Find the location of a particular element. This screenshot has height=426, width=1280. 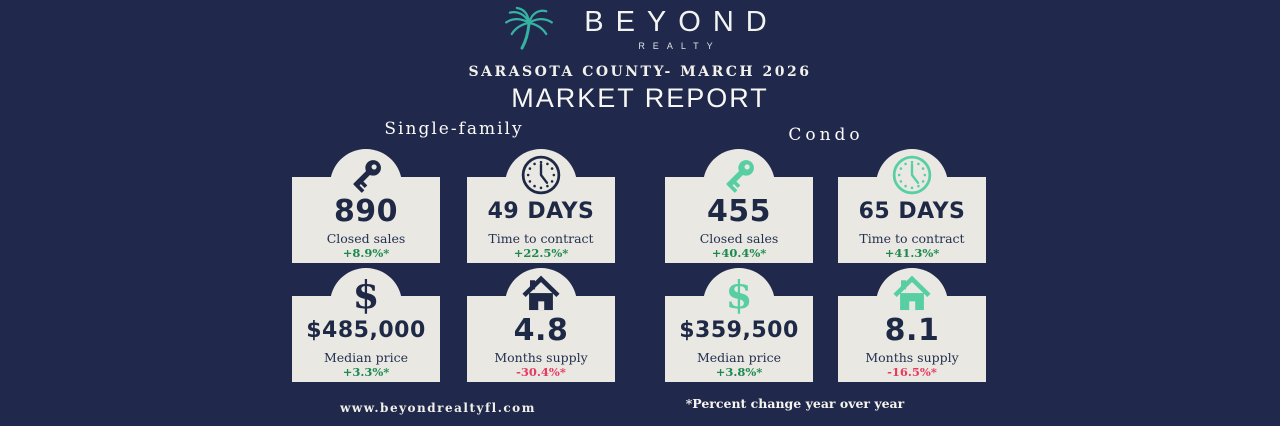

stat-card-condo-median-price: $359,500 Median price +3.8%* is located at coordinates (739, 325).